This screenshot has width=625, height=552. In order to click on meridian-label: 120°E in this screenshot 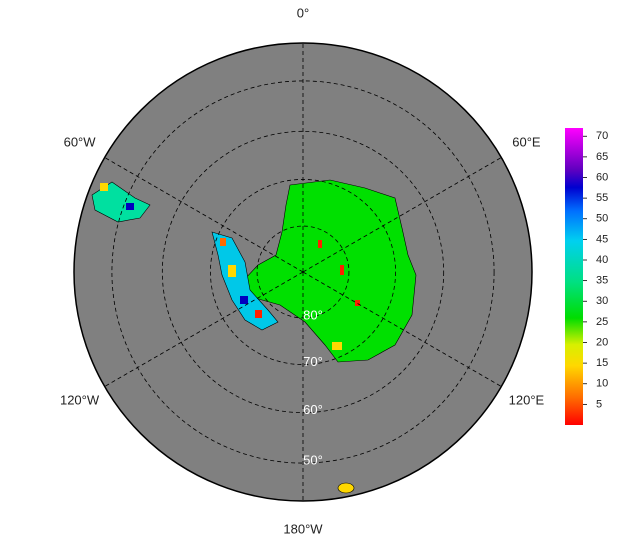, I will do `click(527, 399)`.